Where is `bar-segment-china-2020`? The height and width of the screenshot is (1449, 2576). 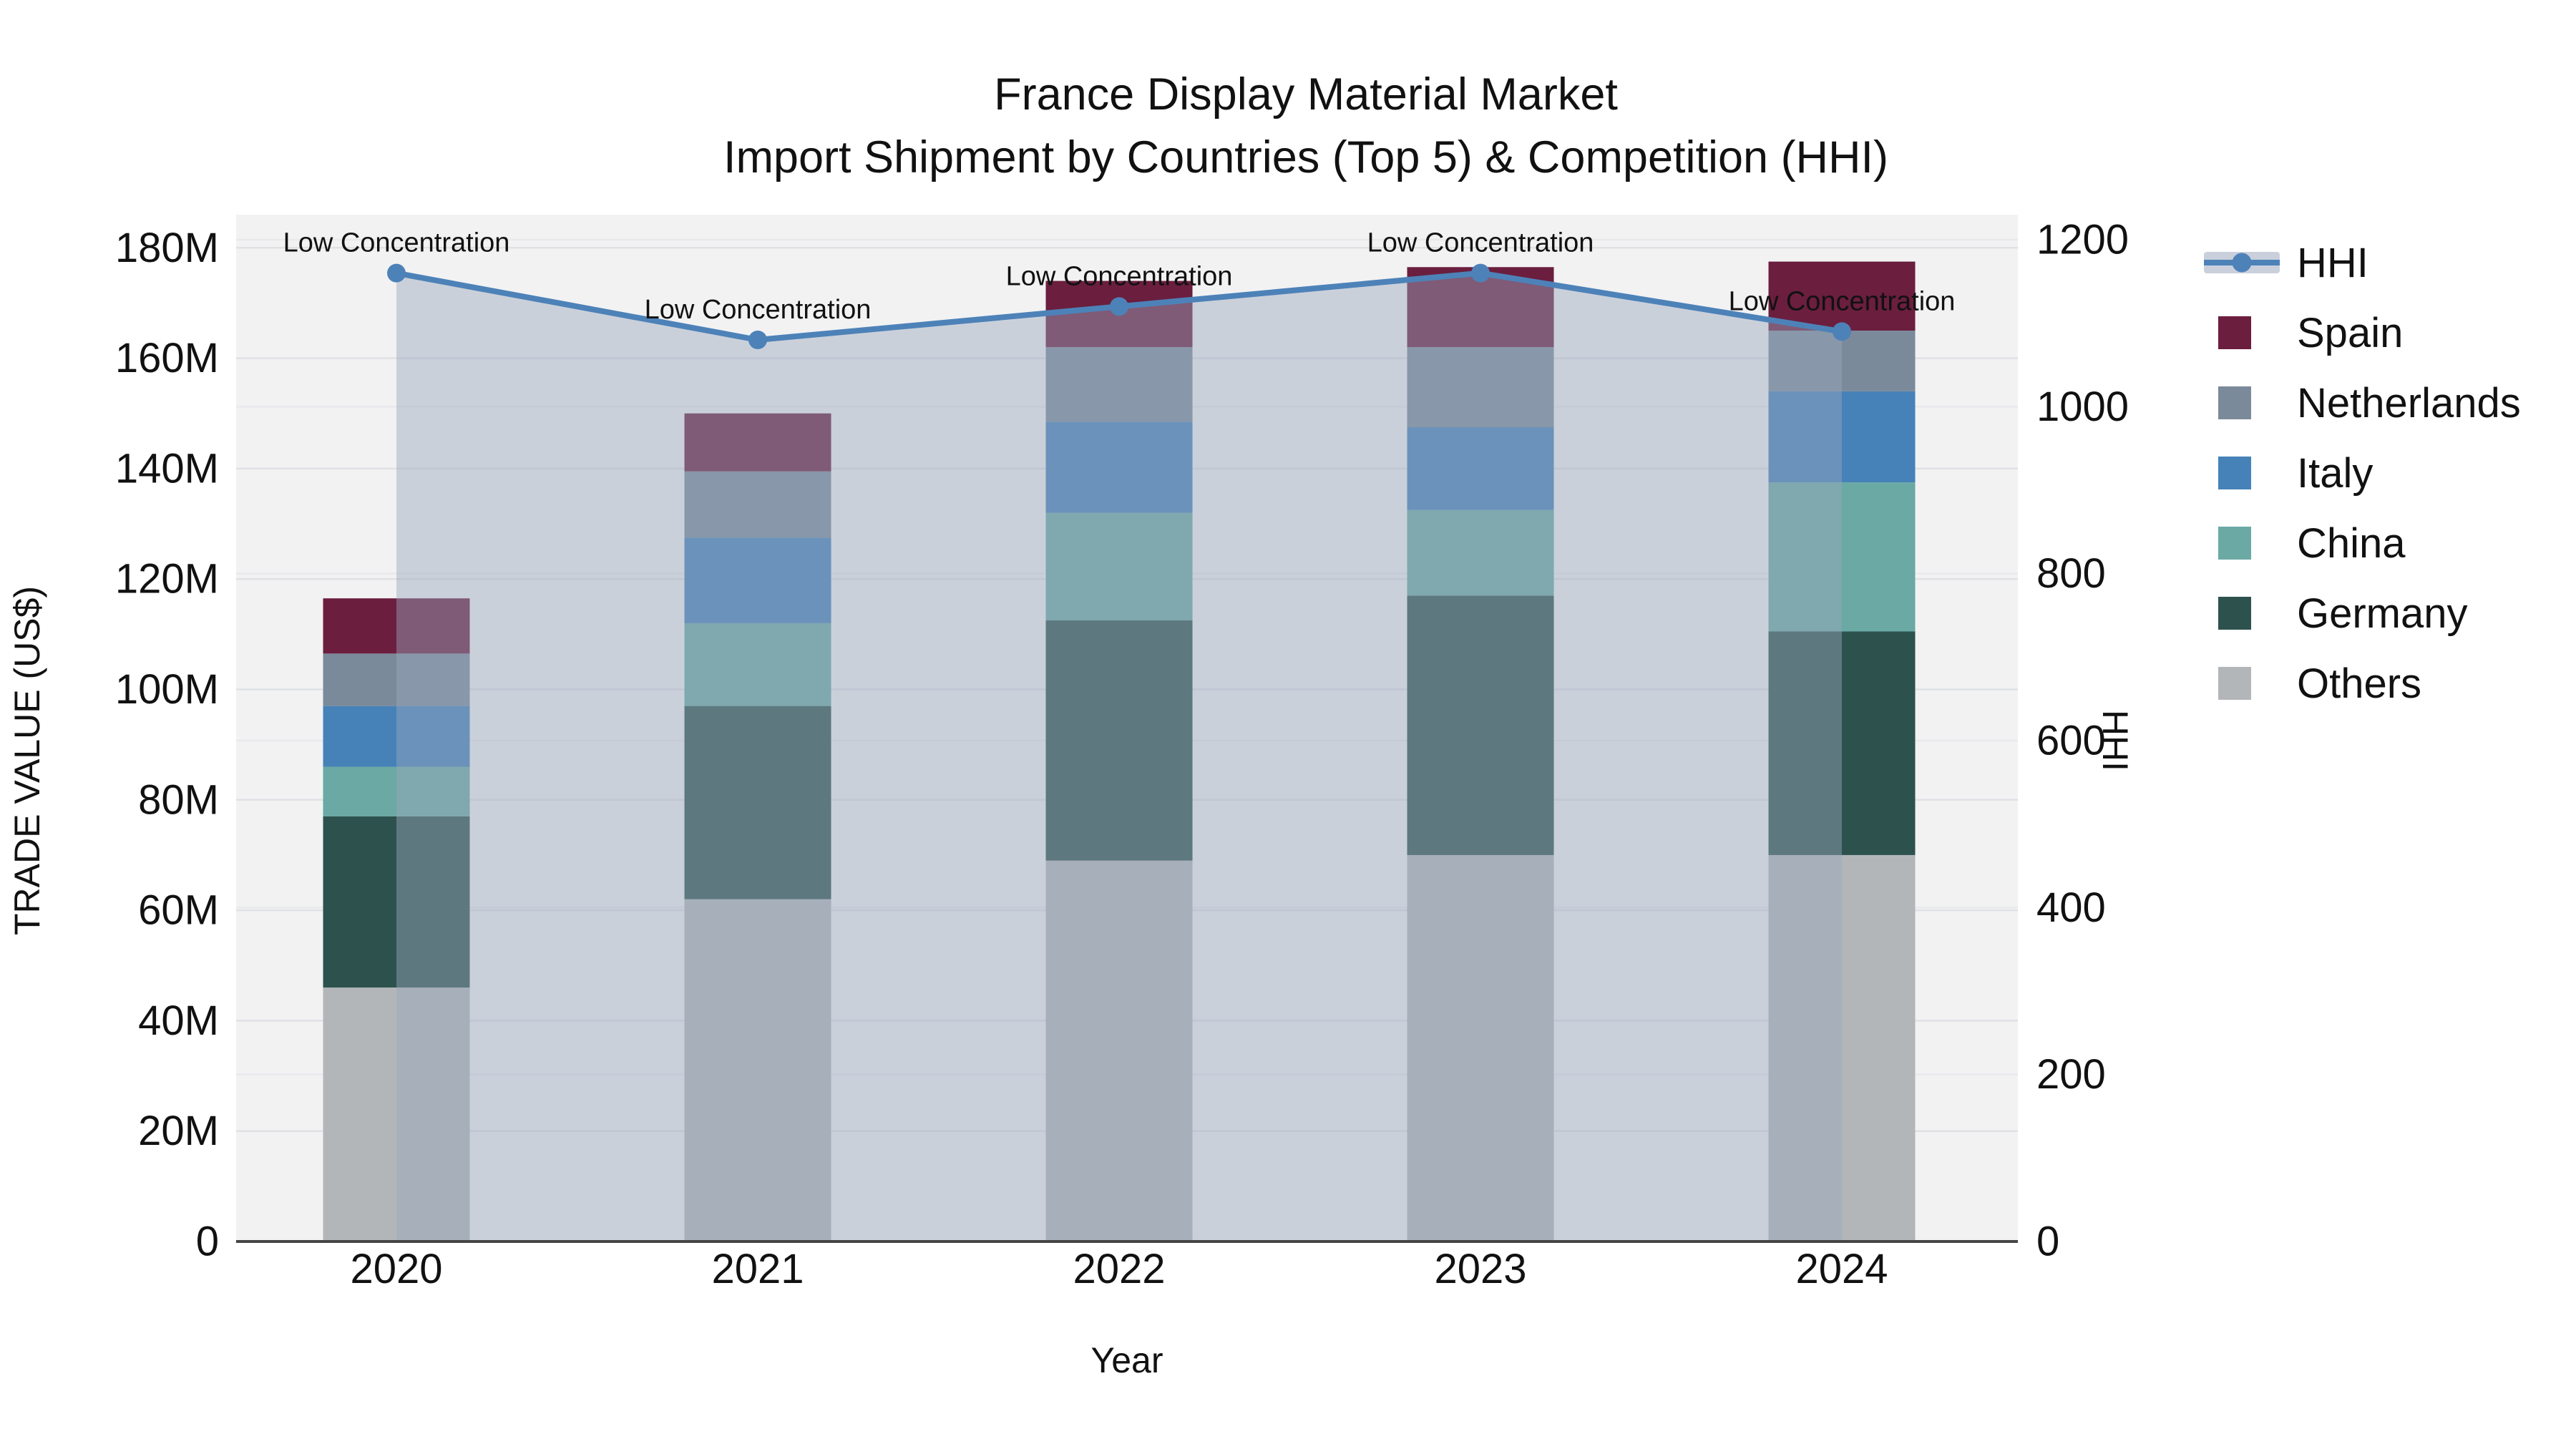 bar-segment-china-2020 is located at coordinates (396, 791).